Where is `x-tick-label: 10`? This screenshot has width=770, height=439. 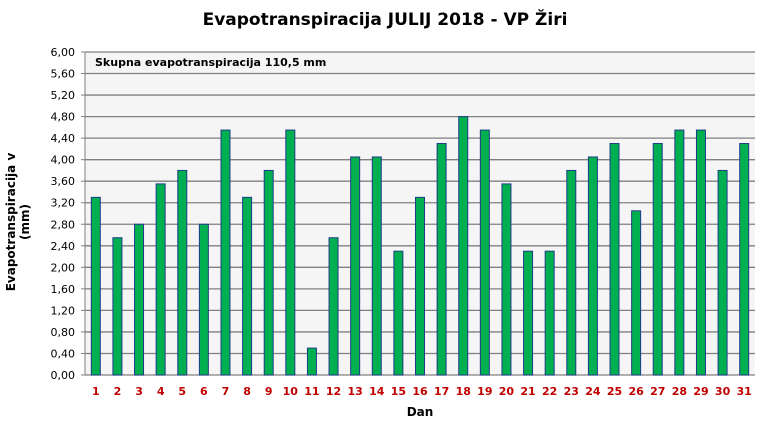 x-tick-label: 10 is located at coordinates (291, 391).